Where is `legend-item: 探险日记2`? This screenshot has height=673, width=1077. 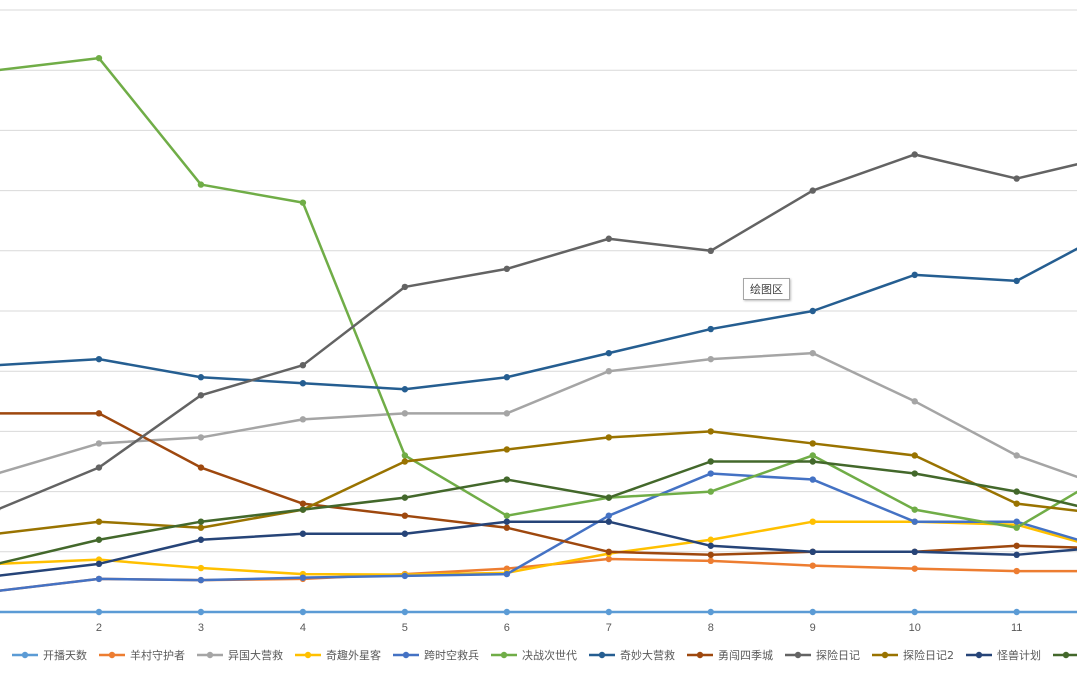 legend-item: 探险日记2 is located at coordinates (913, 655).